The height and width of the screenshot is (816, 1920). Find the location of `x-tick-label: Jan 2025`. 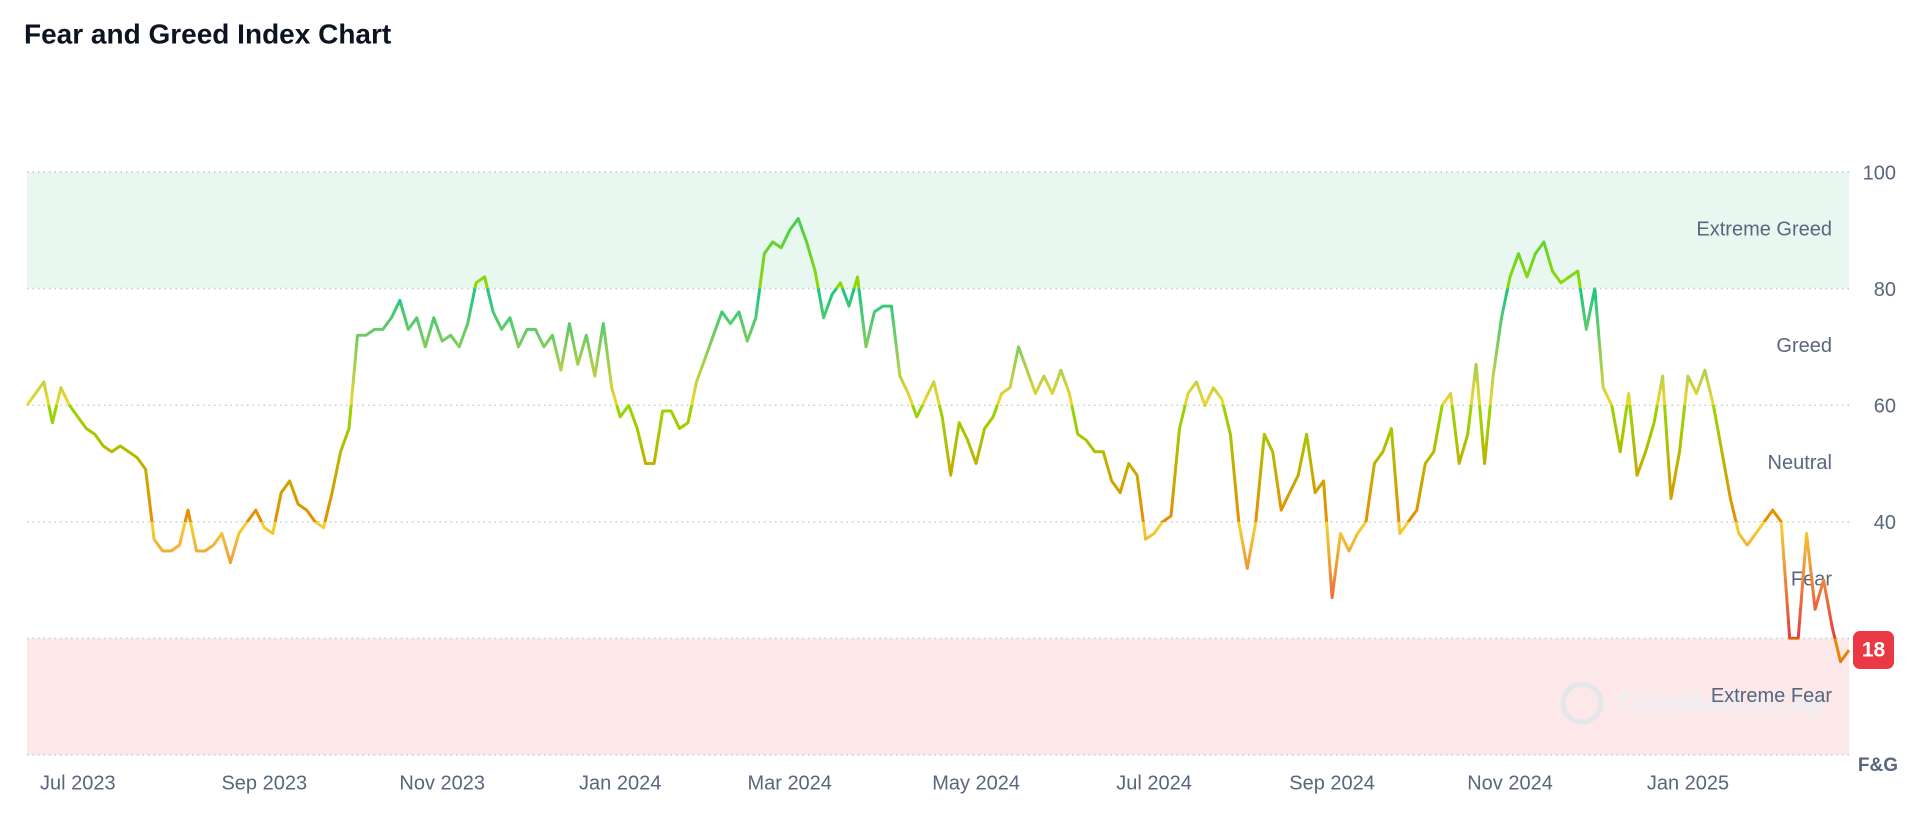

x-tick-label: Jan 2025 is located at coordinates (1688, 783).